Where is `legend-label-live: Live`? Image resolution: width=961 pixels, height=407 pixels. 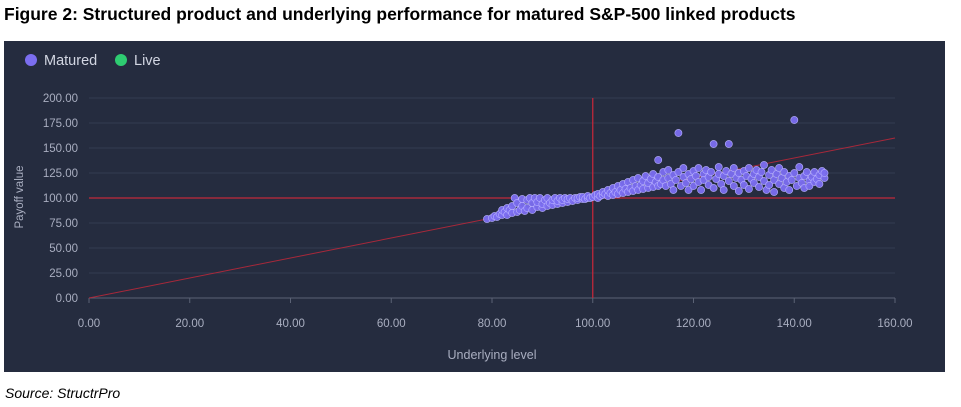
legend-label-live: Live is located at coordinates (147, 61).